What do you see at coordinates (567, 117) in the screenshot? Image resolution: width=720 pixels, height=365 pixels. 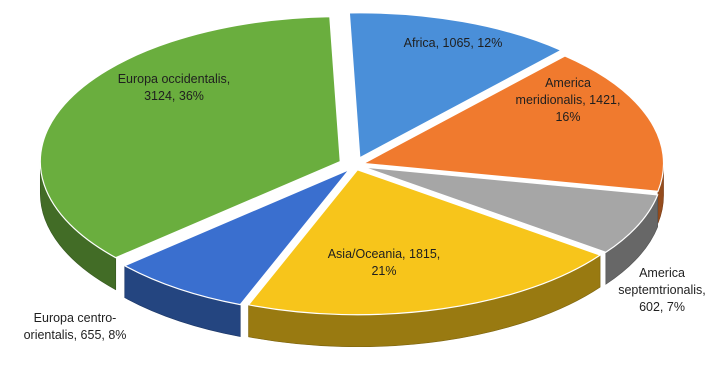 I see `pie-label-line: 16%` at bounding box center [567, 117].